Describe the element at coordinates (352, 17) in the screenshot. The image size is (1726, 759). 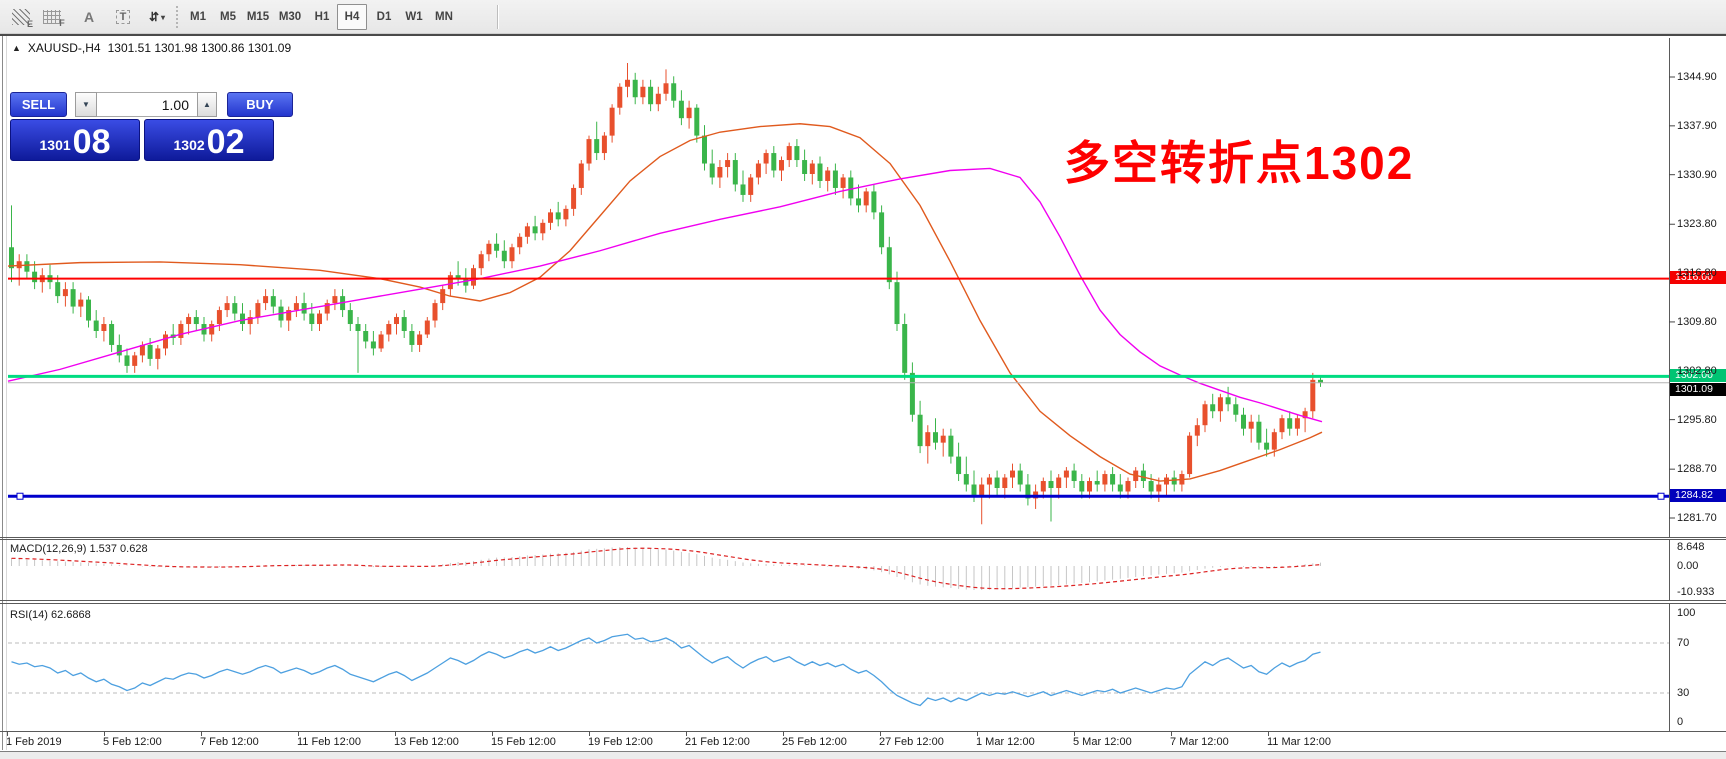
I see `timeframe-button-h4: H4` at that location.